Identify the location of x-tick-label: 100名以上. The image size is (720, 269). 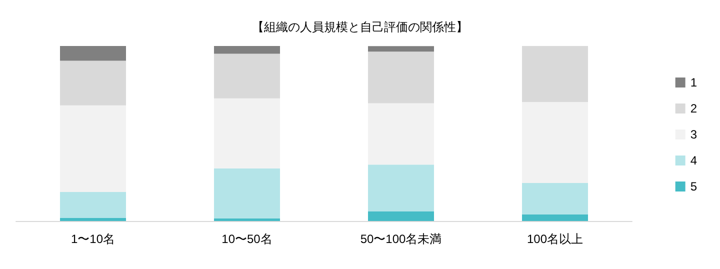
(555, 239).